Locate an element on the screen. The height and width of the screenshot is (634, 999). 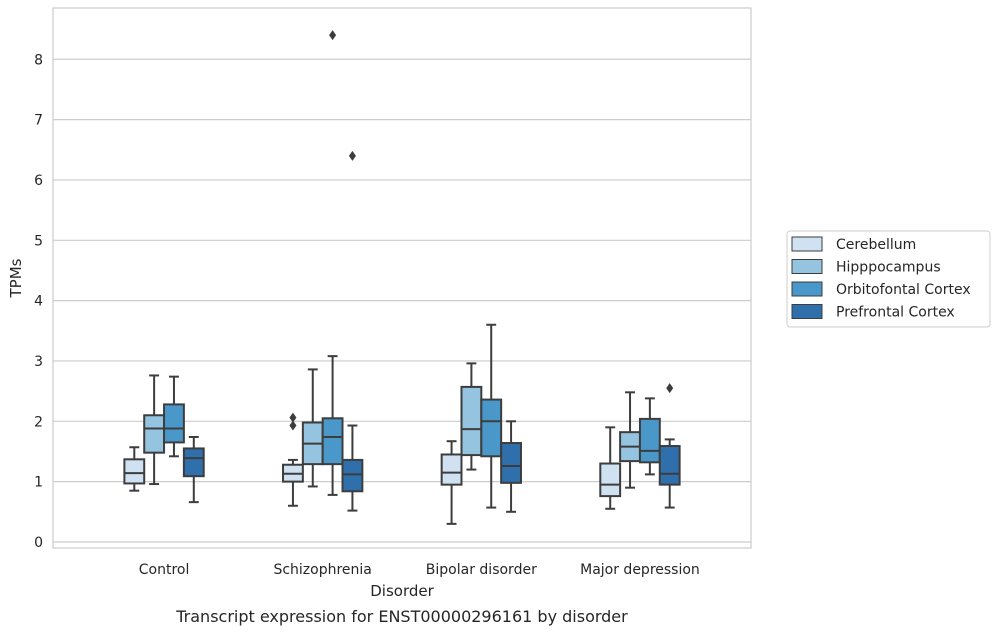
y-tick-label: 6 is located at coordinates (38, 181).